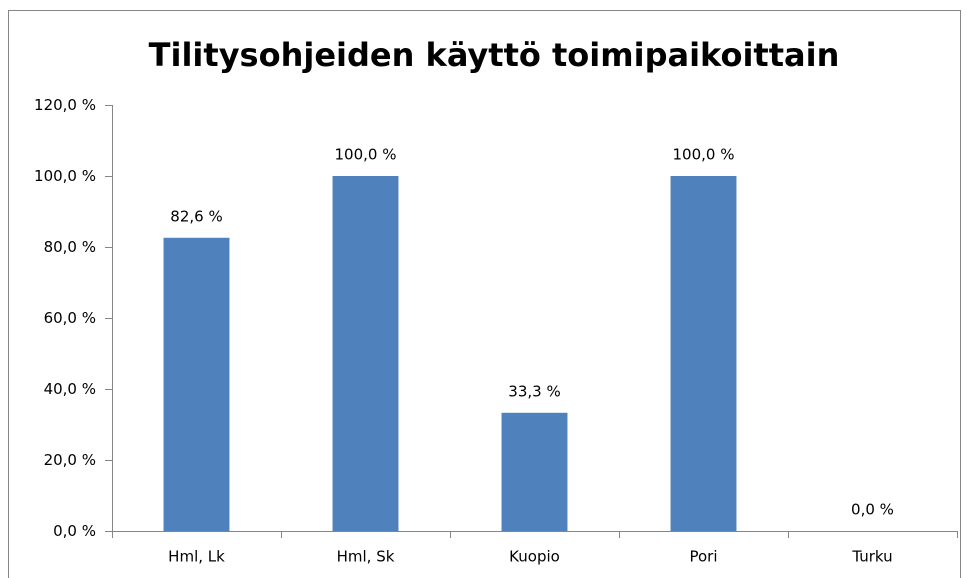  I want to click on data-label: 33,3 %, so click(534, 391).